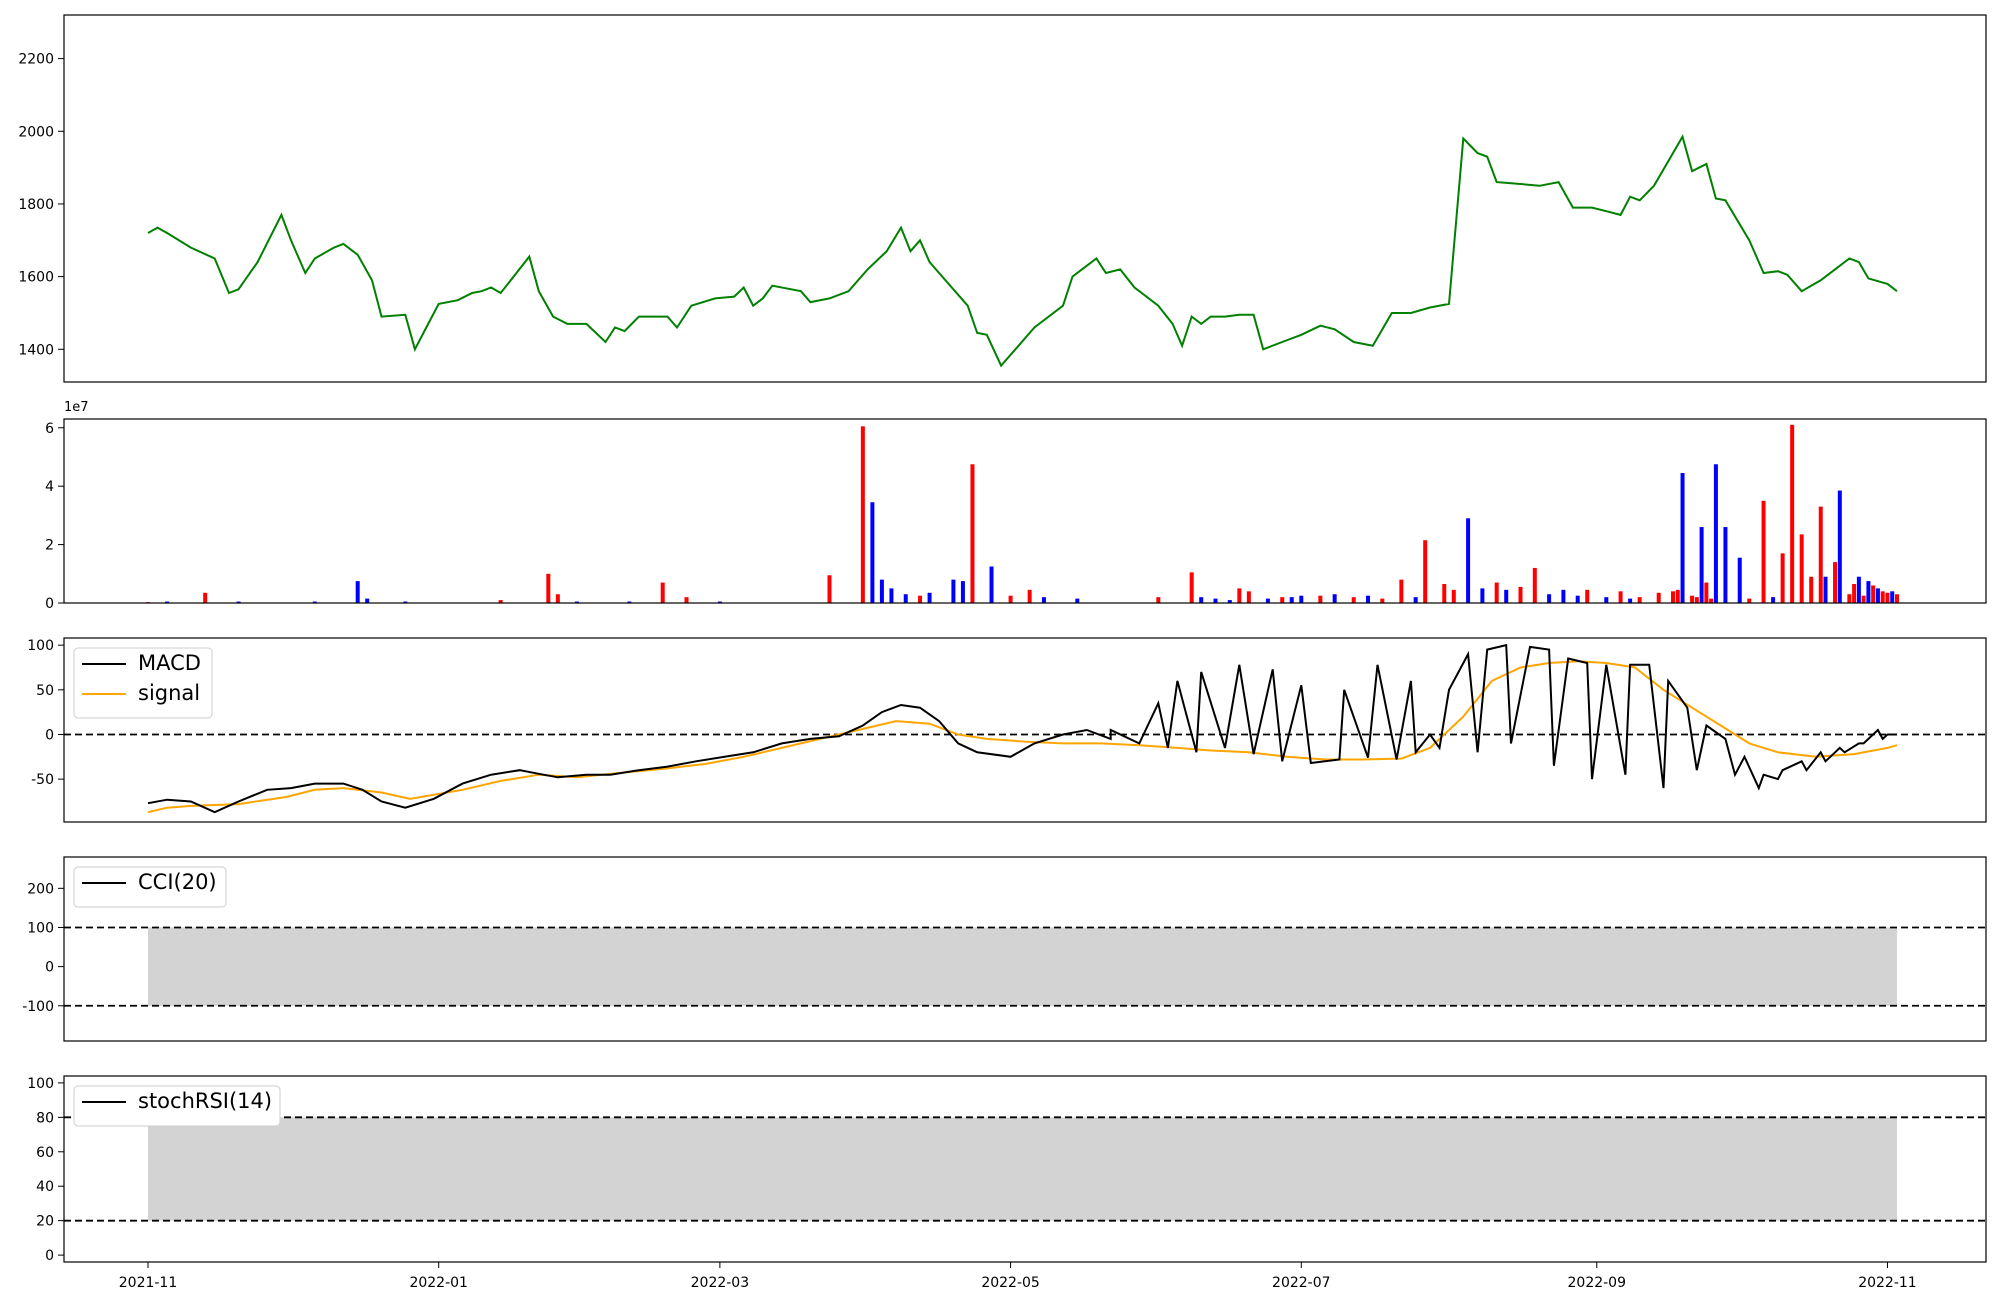 This screenshot has height=1300, width=2000. Describe the element at coordinates (148, 1283) in the screenshot. I see `xtick-label: 2021-11` at that location.